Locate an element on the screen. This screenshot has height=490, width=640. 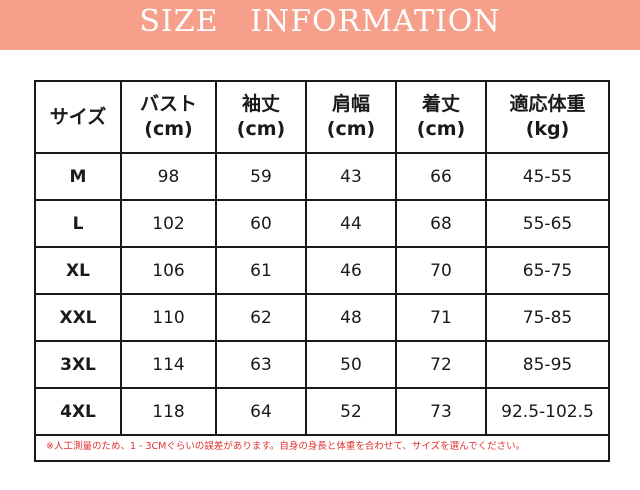
weight-cell: 55-65 is located at coordinates (546, 223).